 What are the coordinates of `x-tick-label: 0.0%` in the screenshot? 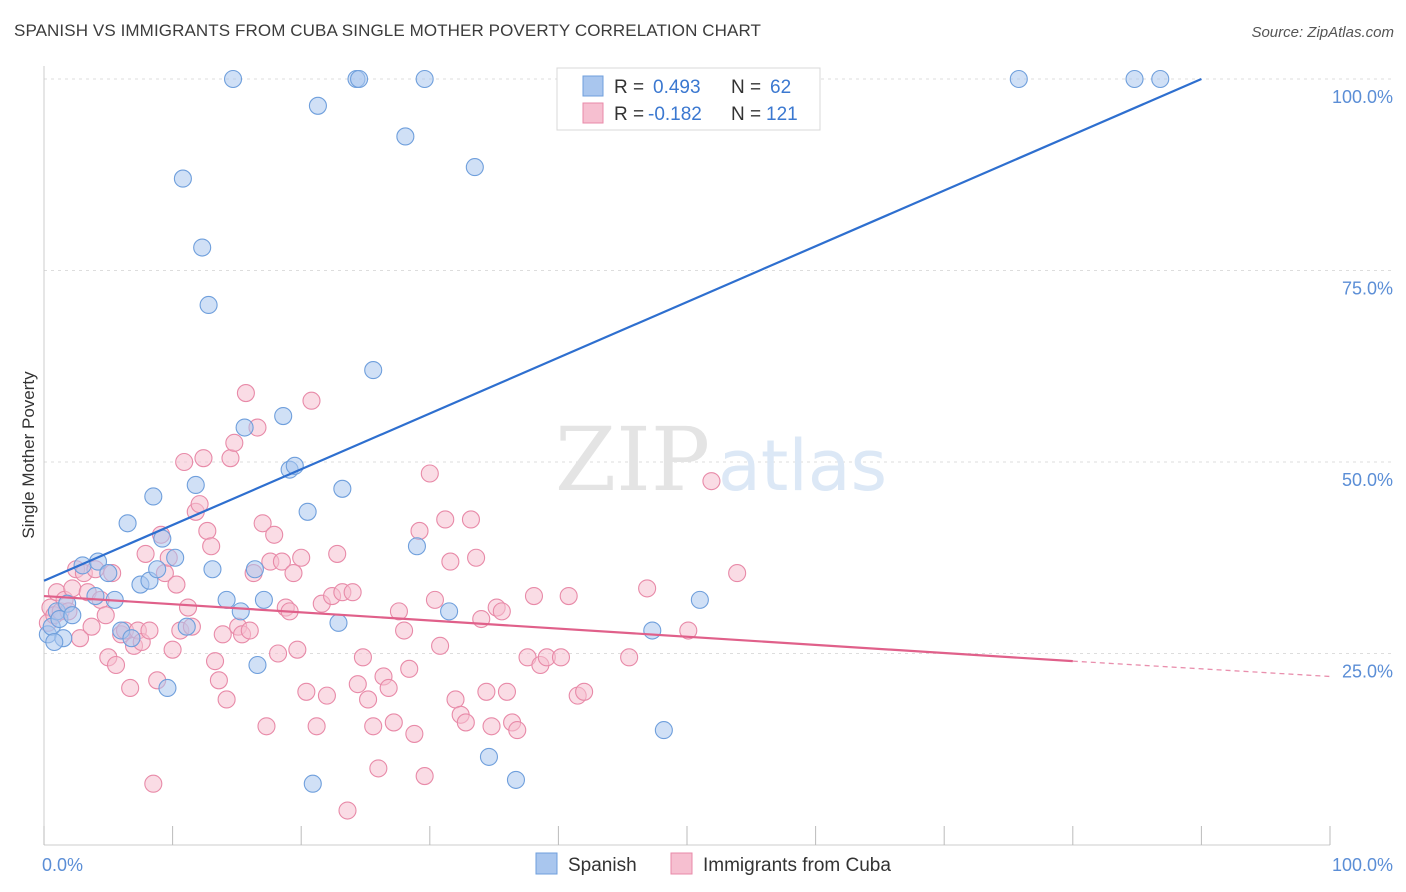 It's located at (62, 865).